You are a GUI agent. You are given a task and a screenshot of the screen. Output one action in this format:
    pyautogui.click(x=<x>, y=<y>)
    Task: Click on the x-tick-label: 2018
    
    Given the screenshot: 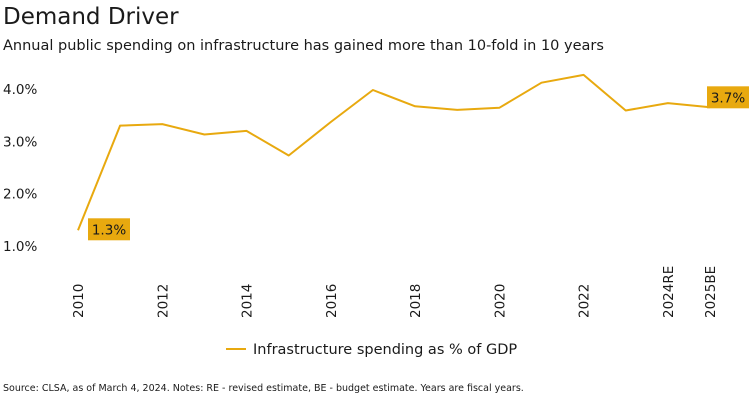 What is the action you would take?
    pyautogui.click(x=416, y=301)
    